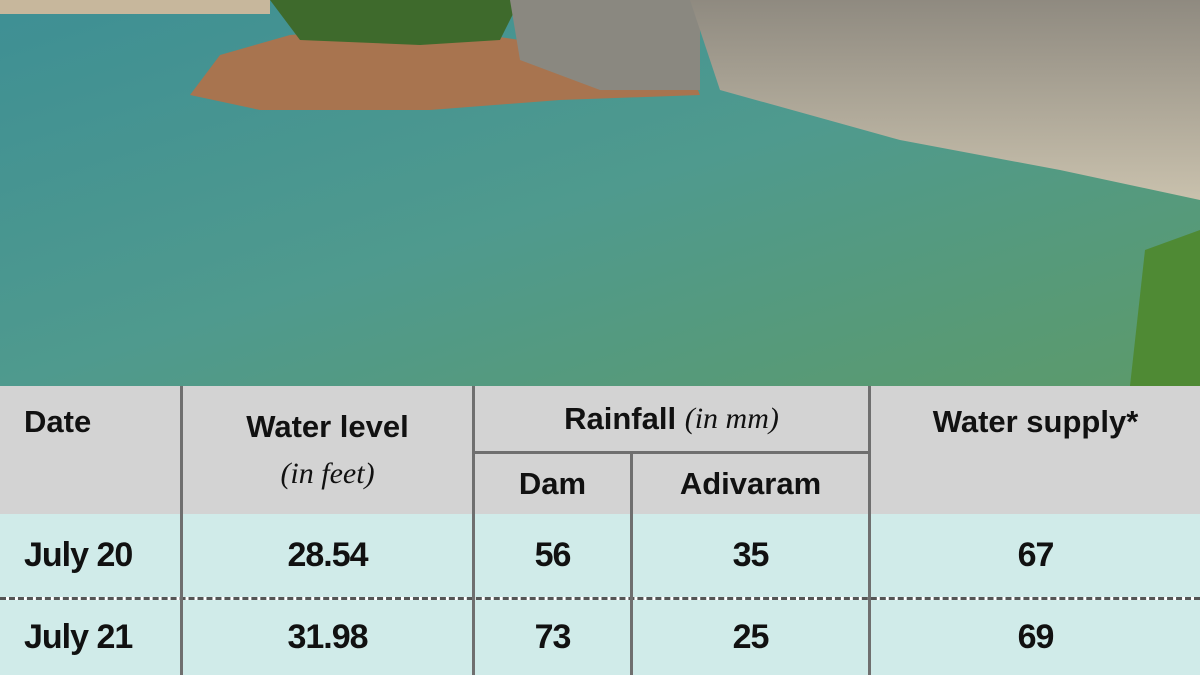 This screenshot has width=1200, height=675. What do you see at coordinates (90, 450) in the screenshot?
I see `header-date: Date` at bounding box center [90, 450].